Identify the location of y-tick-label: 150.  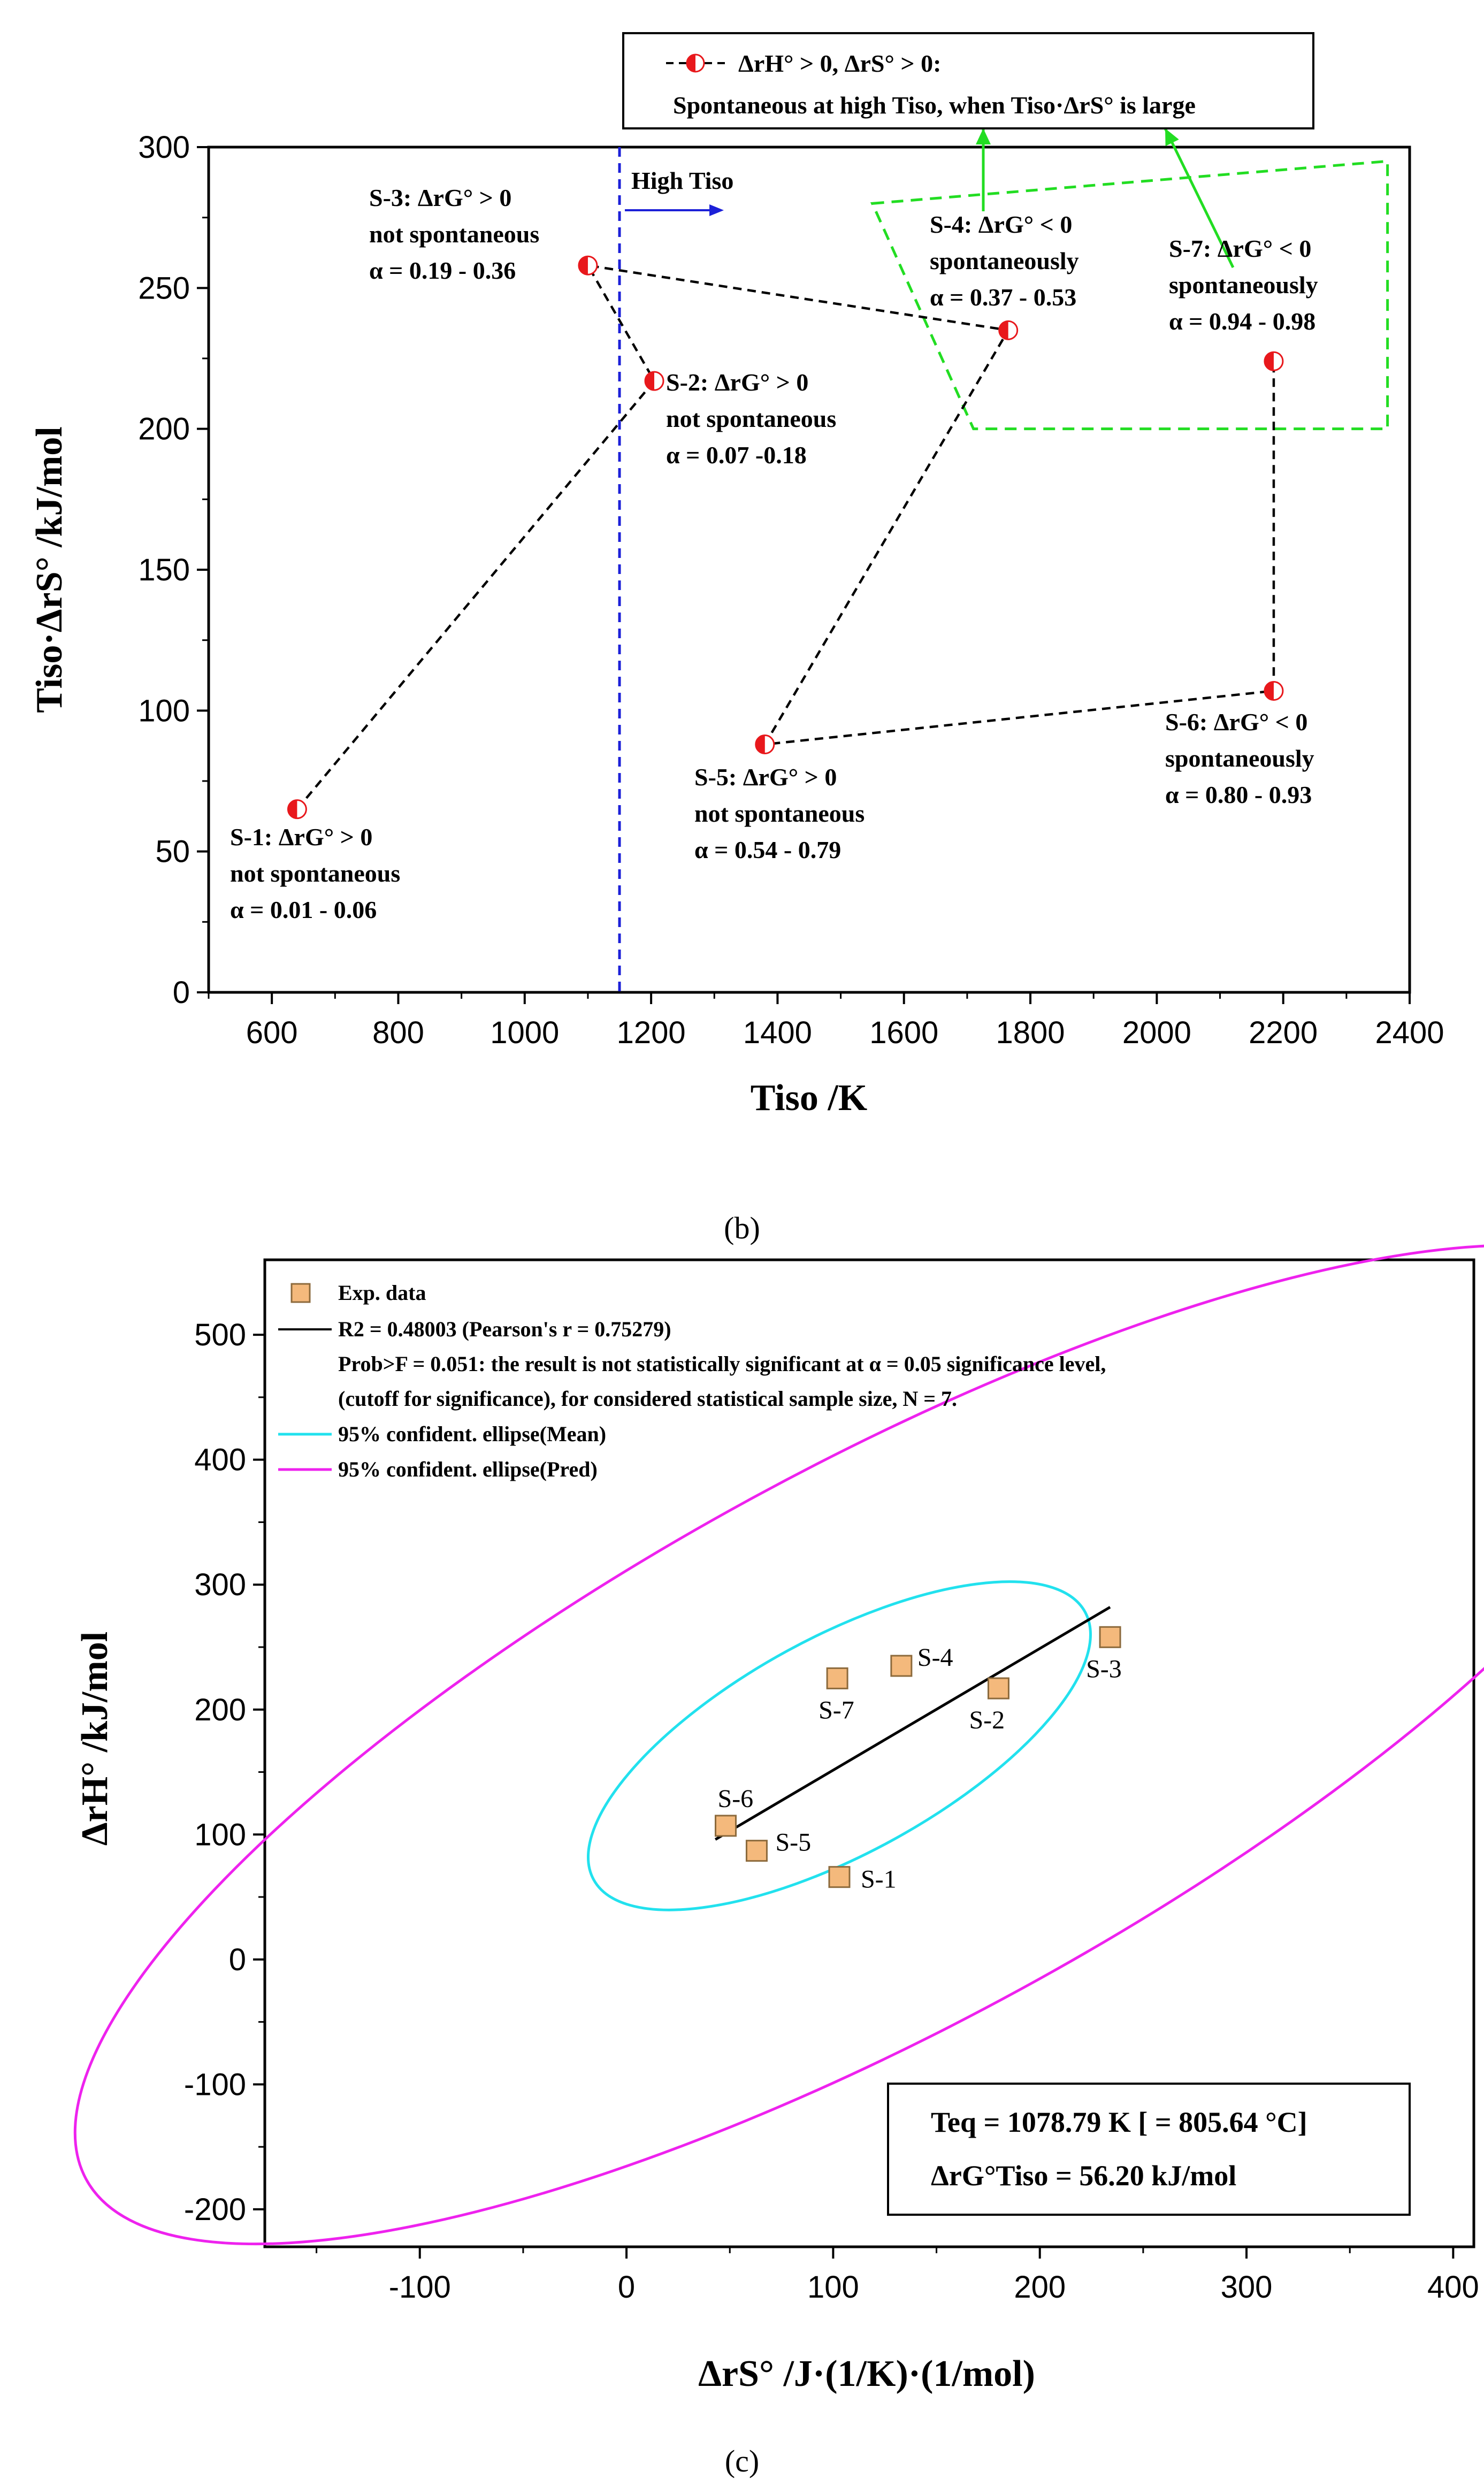
(164, 570).